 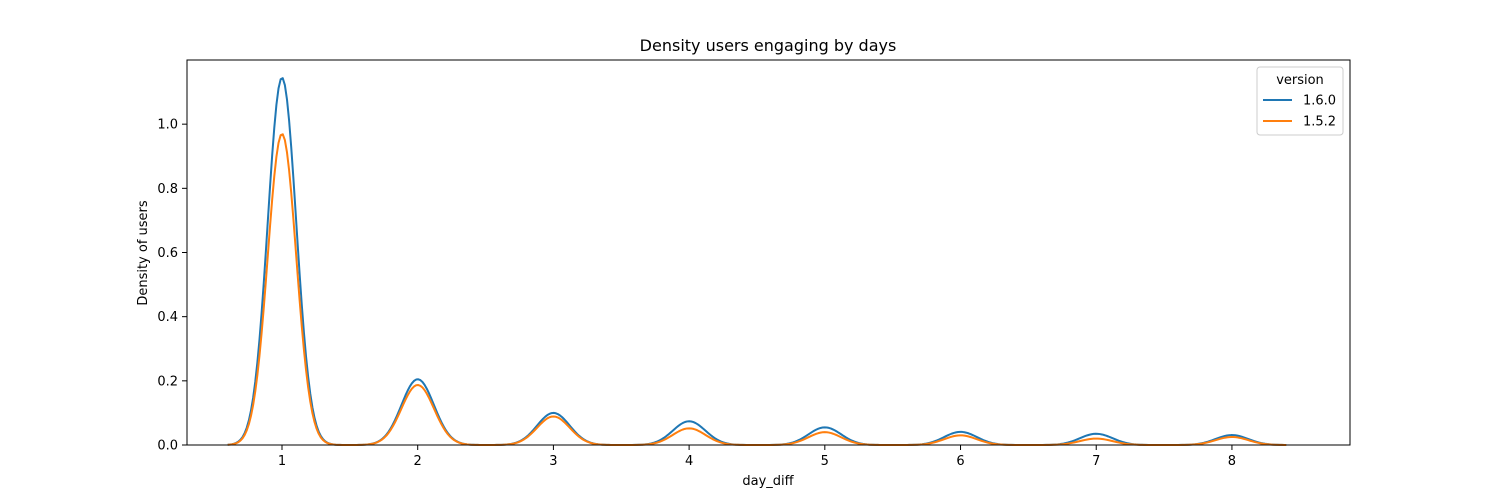 What do you see at coordinates (689, 461) in the screenshot?
I see `x-tick-label: 4` at bounding box center [689, 461].